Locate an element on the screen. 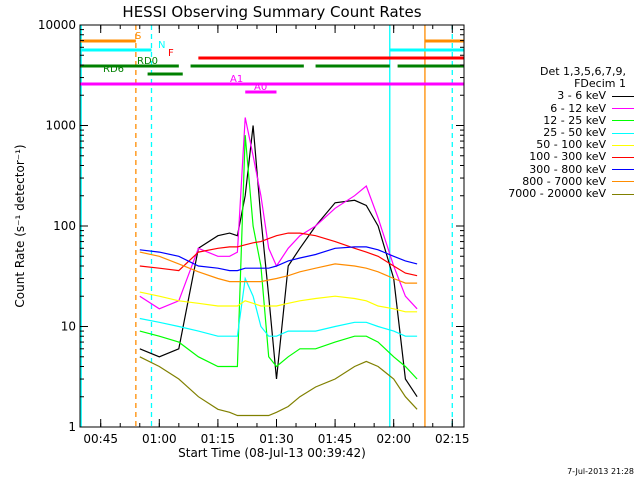 The height and width of the screenshot is (480, 640). flag-label-f: F is located at coordinates (171, 53).